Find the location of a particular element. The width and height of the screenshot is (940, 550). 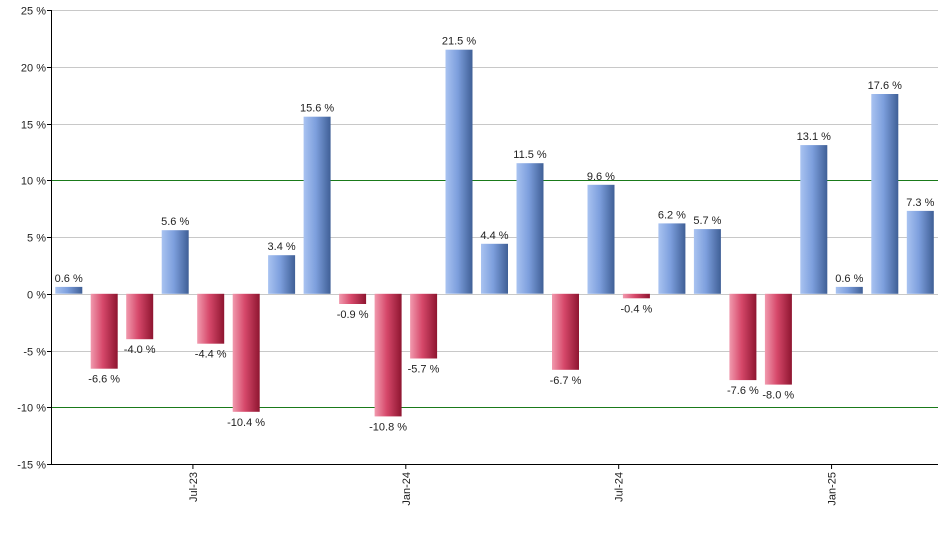

bar-value-label: 6.2 % is located at coordinates (672, 215).